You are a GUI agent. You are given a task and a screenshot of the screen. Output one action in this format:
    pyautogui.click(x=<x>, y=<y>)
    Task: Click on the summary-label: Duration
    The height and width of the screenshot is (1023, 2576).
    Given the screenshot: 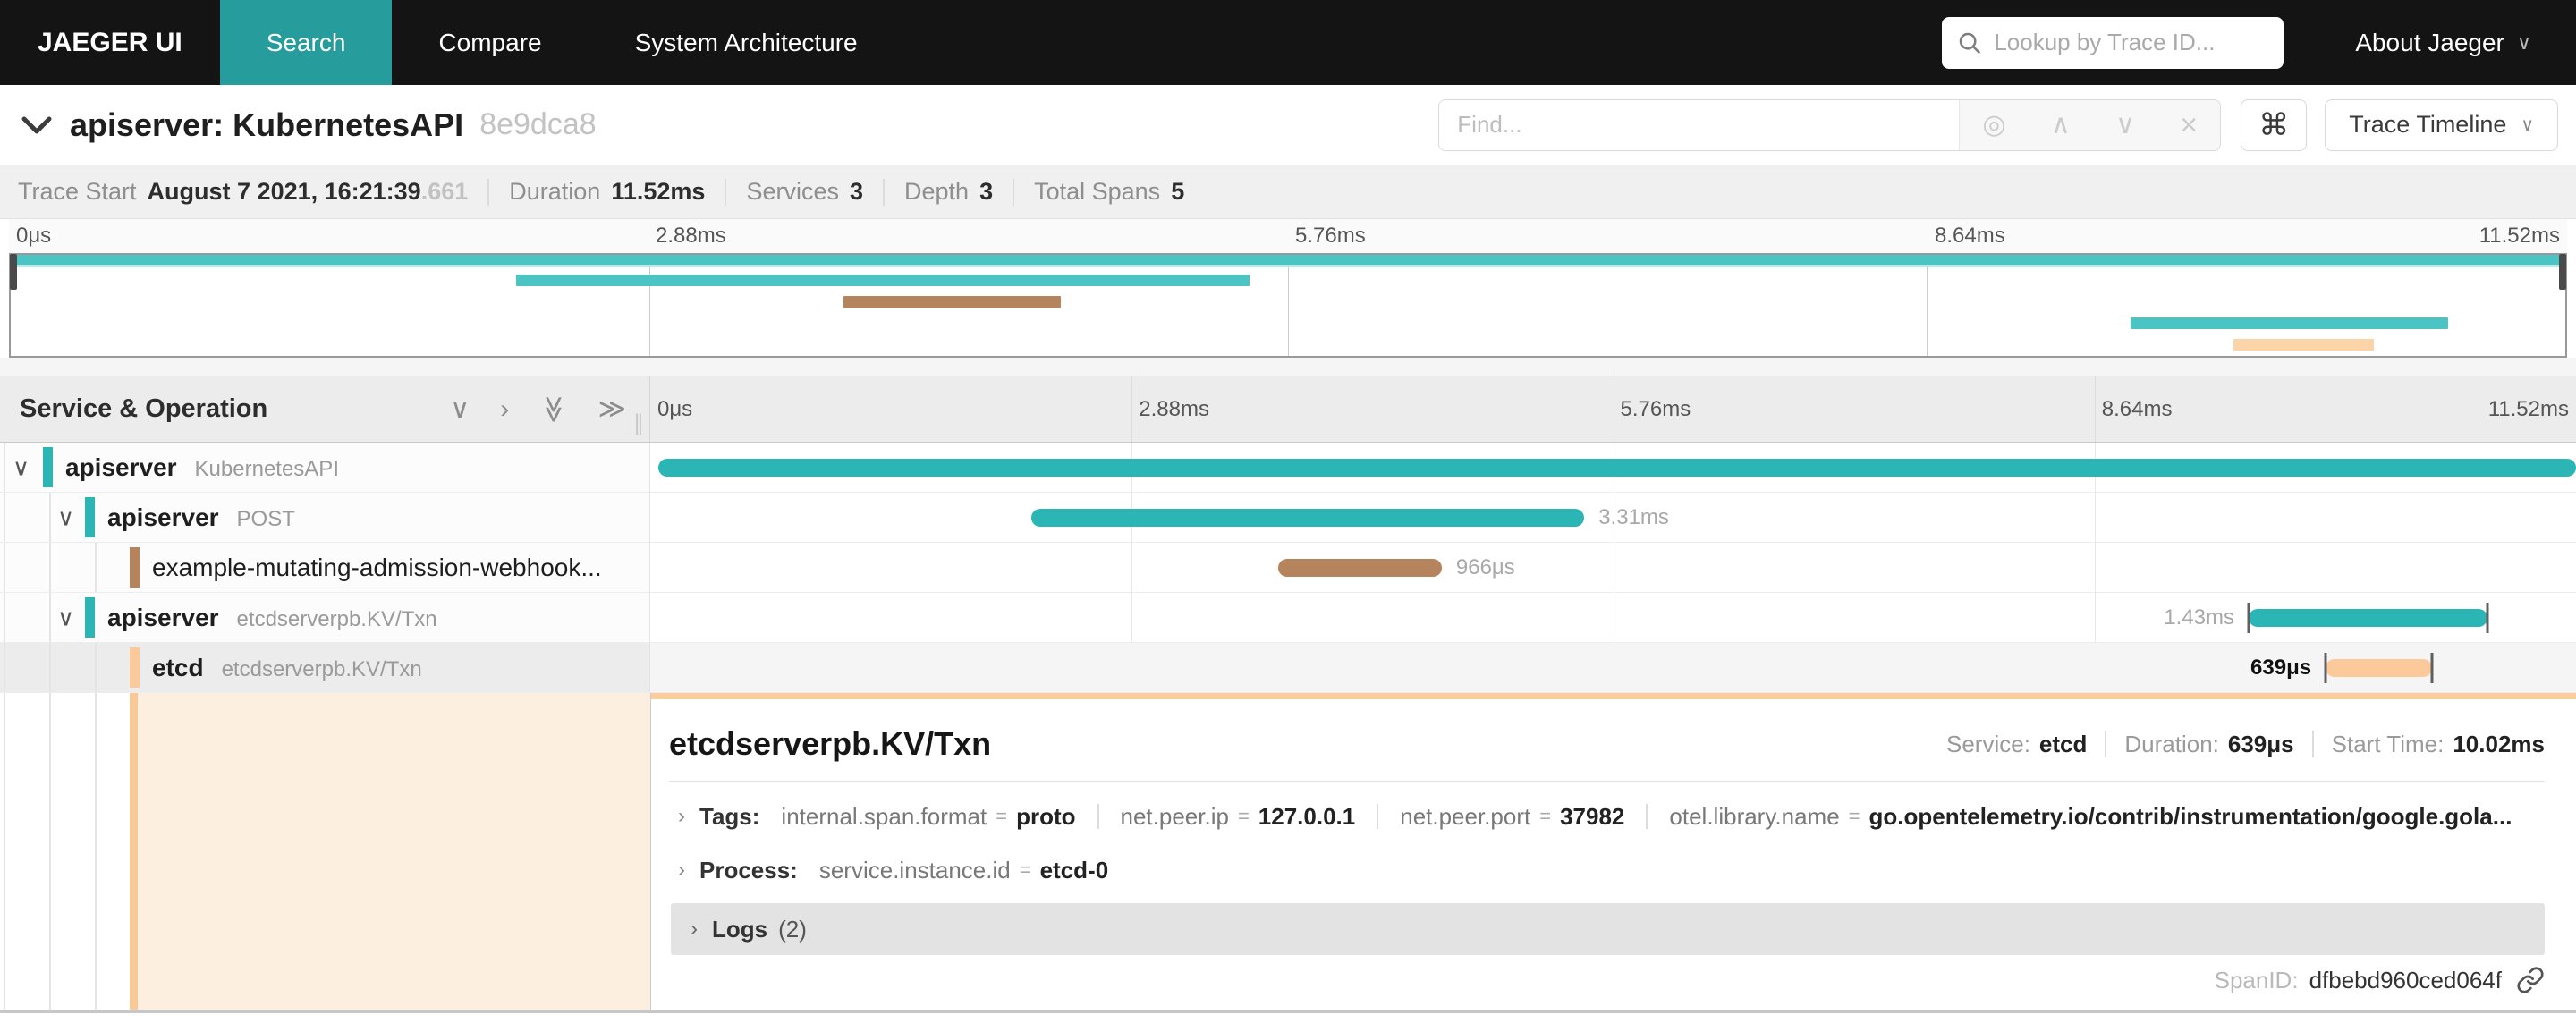 What is the action you would take?
    pyautogui.click(x=555, y=191)
    